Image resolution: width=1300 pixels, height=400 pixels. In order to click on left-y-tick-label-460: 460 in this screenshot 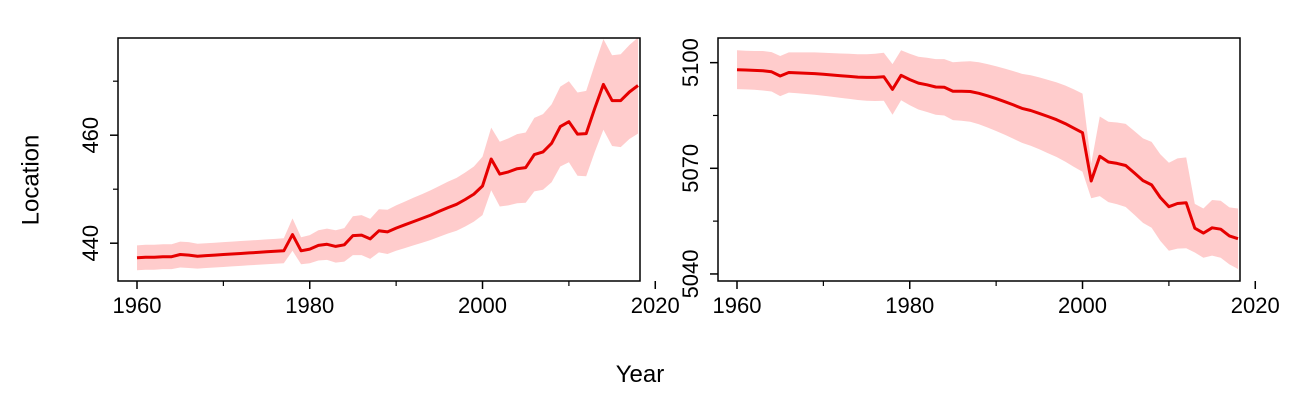, I will do `click(90, 135)`.